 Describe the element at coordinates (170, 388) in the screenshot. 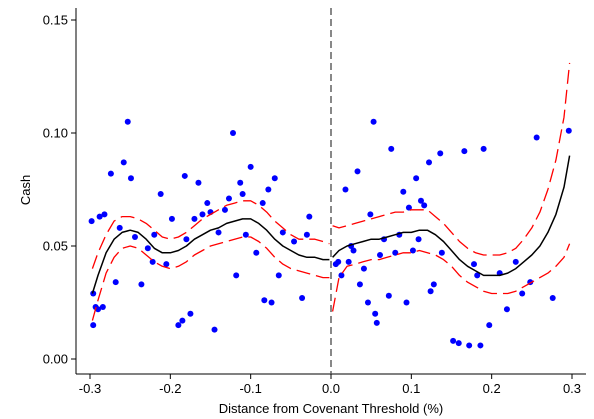

I see `x-tick-label: -0.2` at that location.